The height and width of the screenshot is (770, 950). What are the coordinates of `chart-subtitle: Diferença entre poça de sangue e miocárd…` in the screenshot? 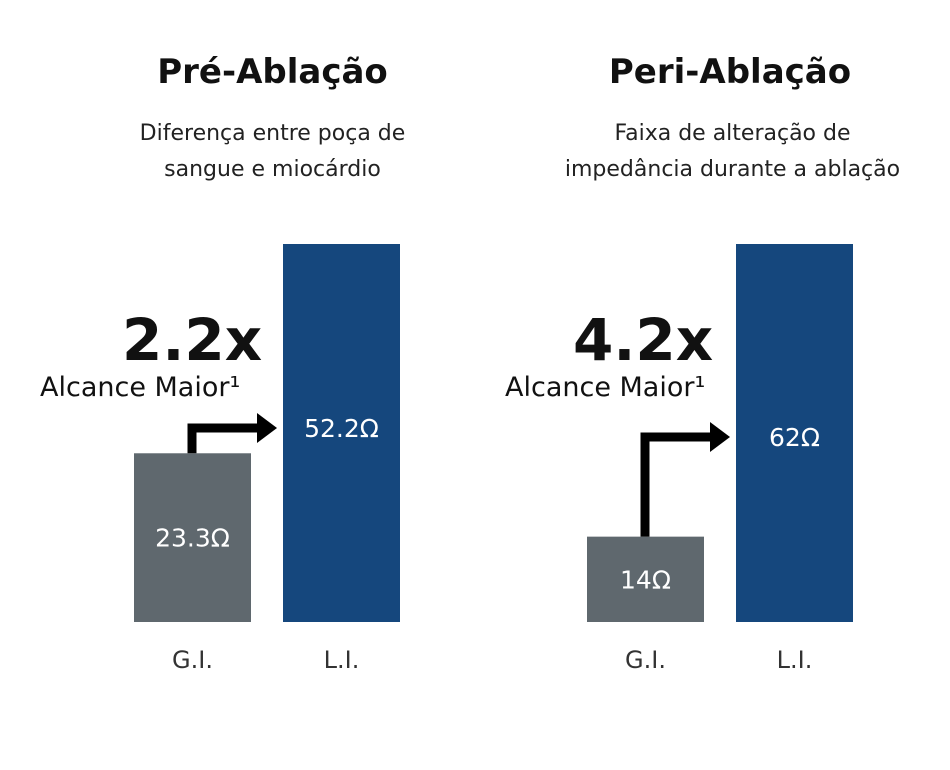 It's located at (272, 152).